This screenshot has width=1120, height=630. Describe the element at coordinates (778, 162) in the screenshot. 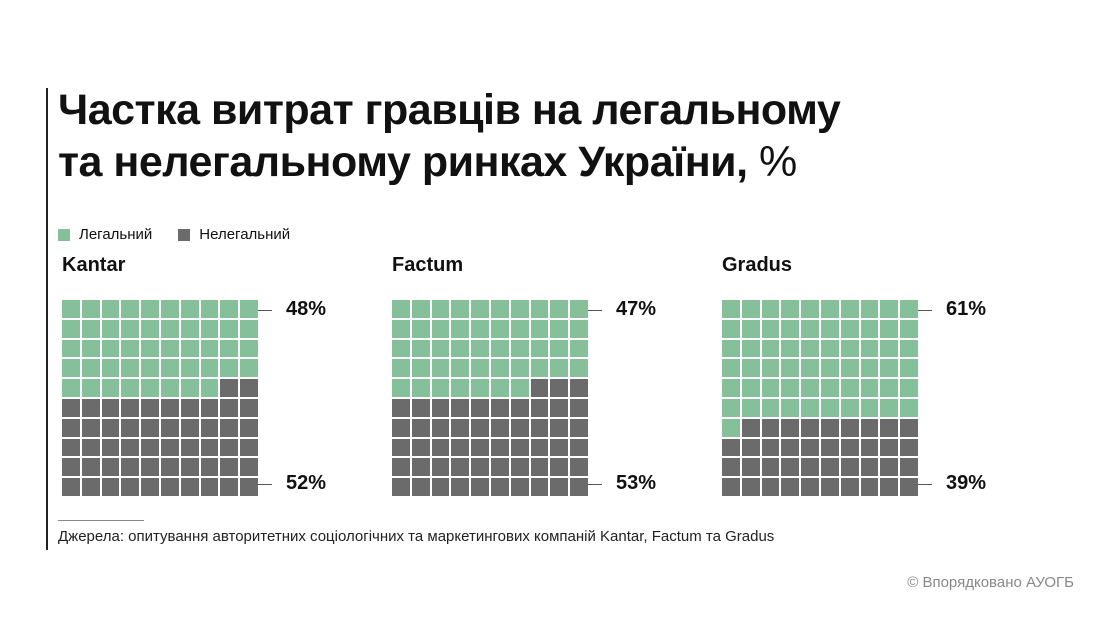

I see `chart-title-unit: %` at that location.